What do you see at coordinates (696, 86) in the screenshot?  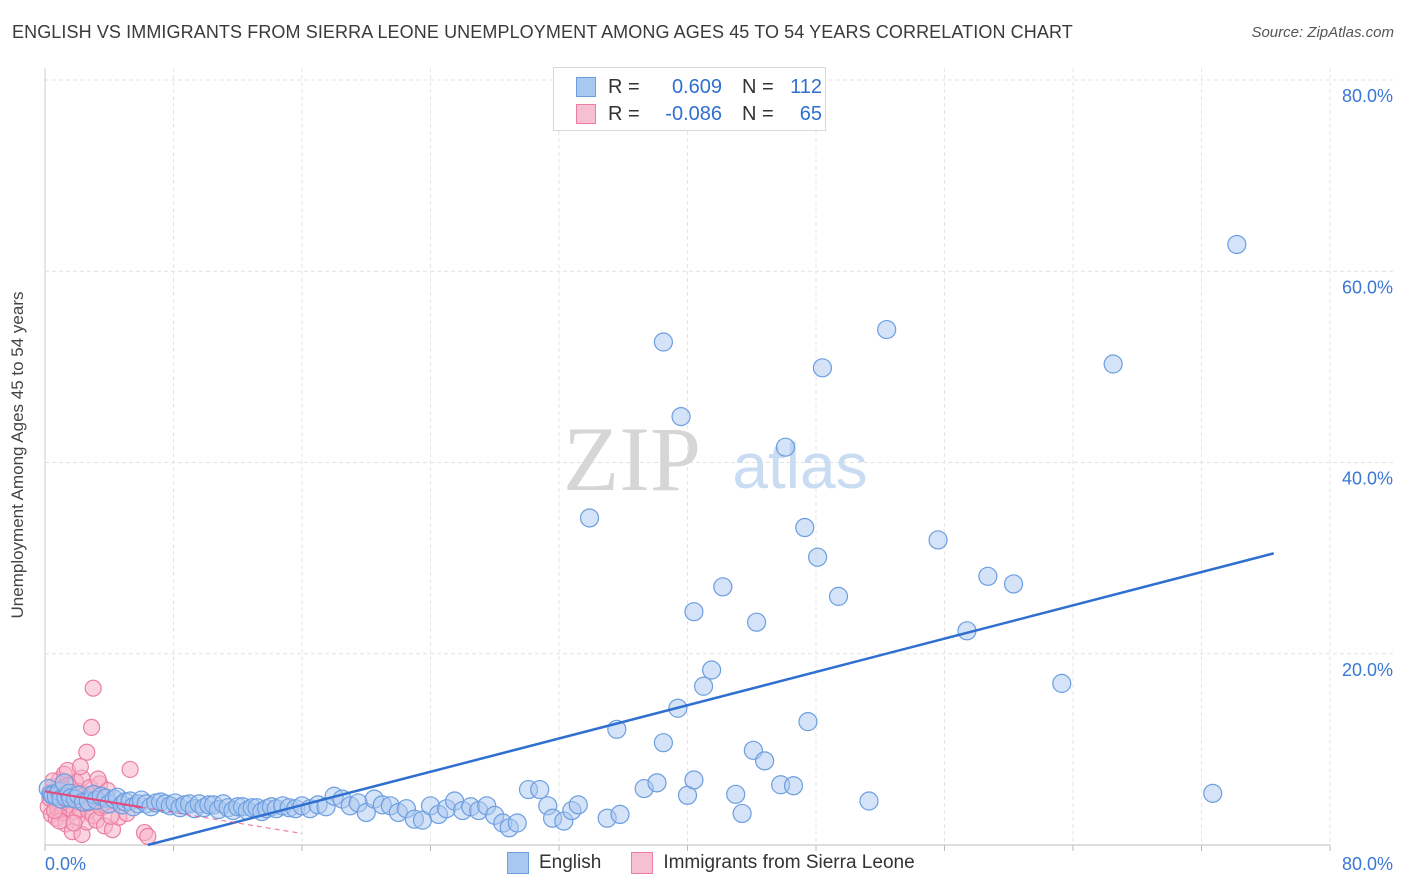 I see `english-r-value: 0.609` at bounding box center [696, 86].